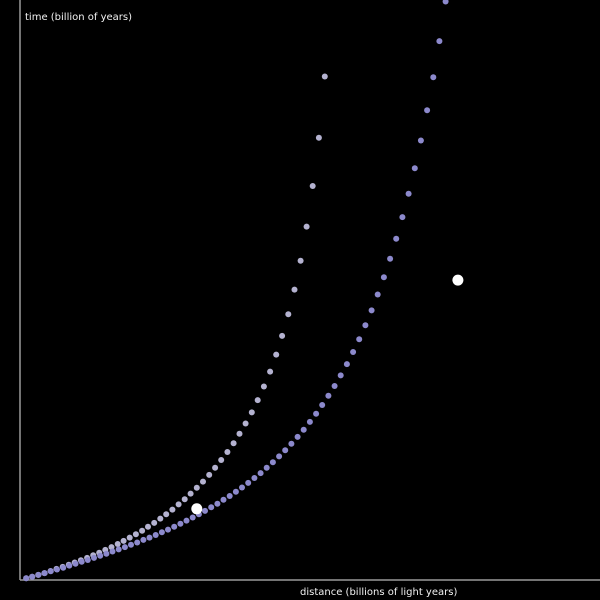 The image size is (600, 600). I want to click on highlight-a-point, so click(197, 509).